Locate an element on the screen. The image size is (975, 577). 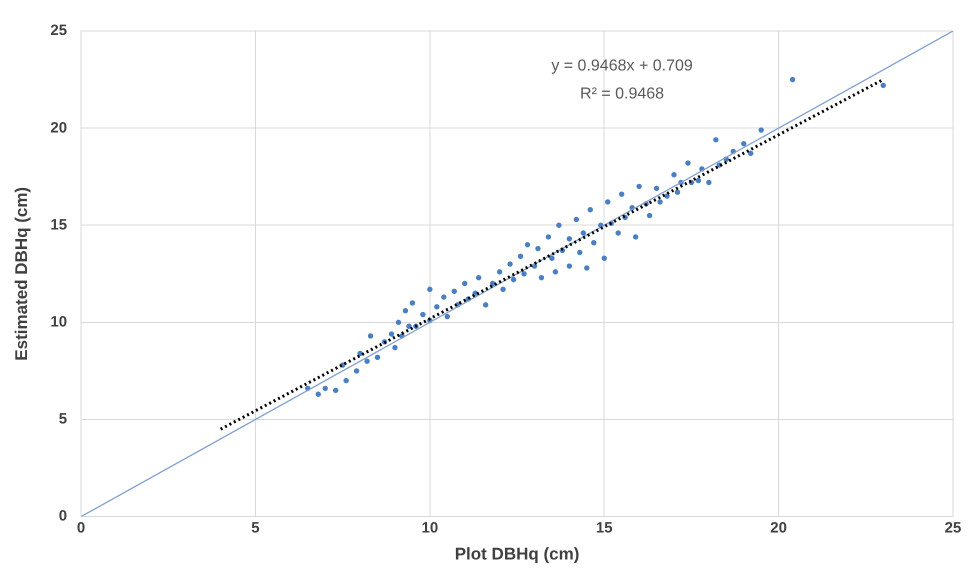
x-tick-label: 0 is located at coordinates (81, 528).